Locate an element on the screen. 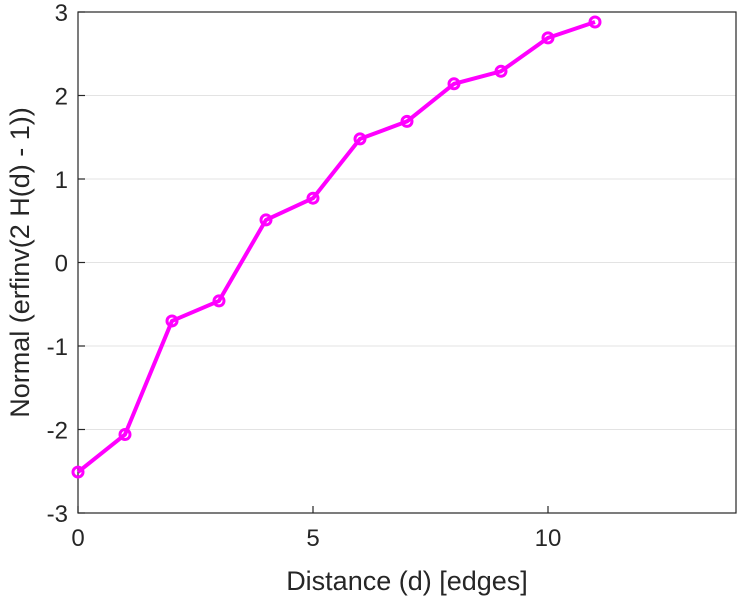  x-tick-label: 0 is located at coordinates (77, 538).